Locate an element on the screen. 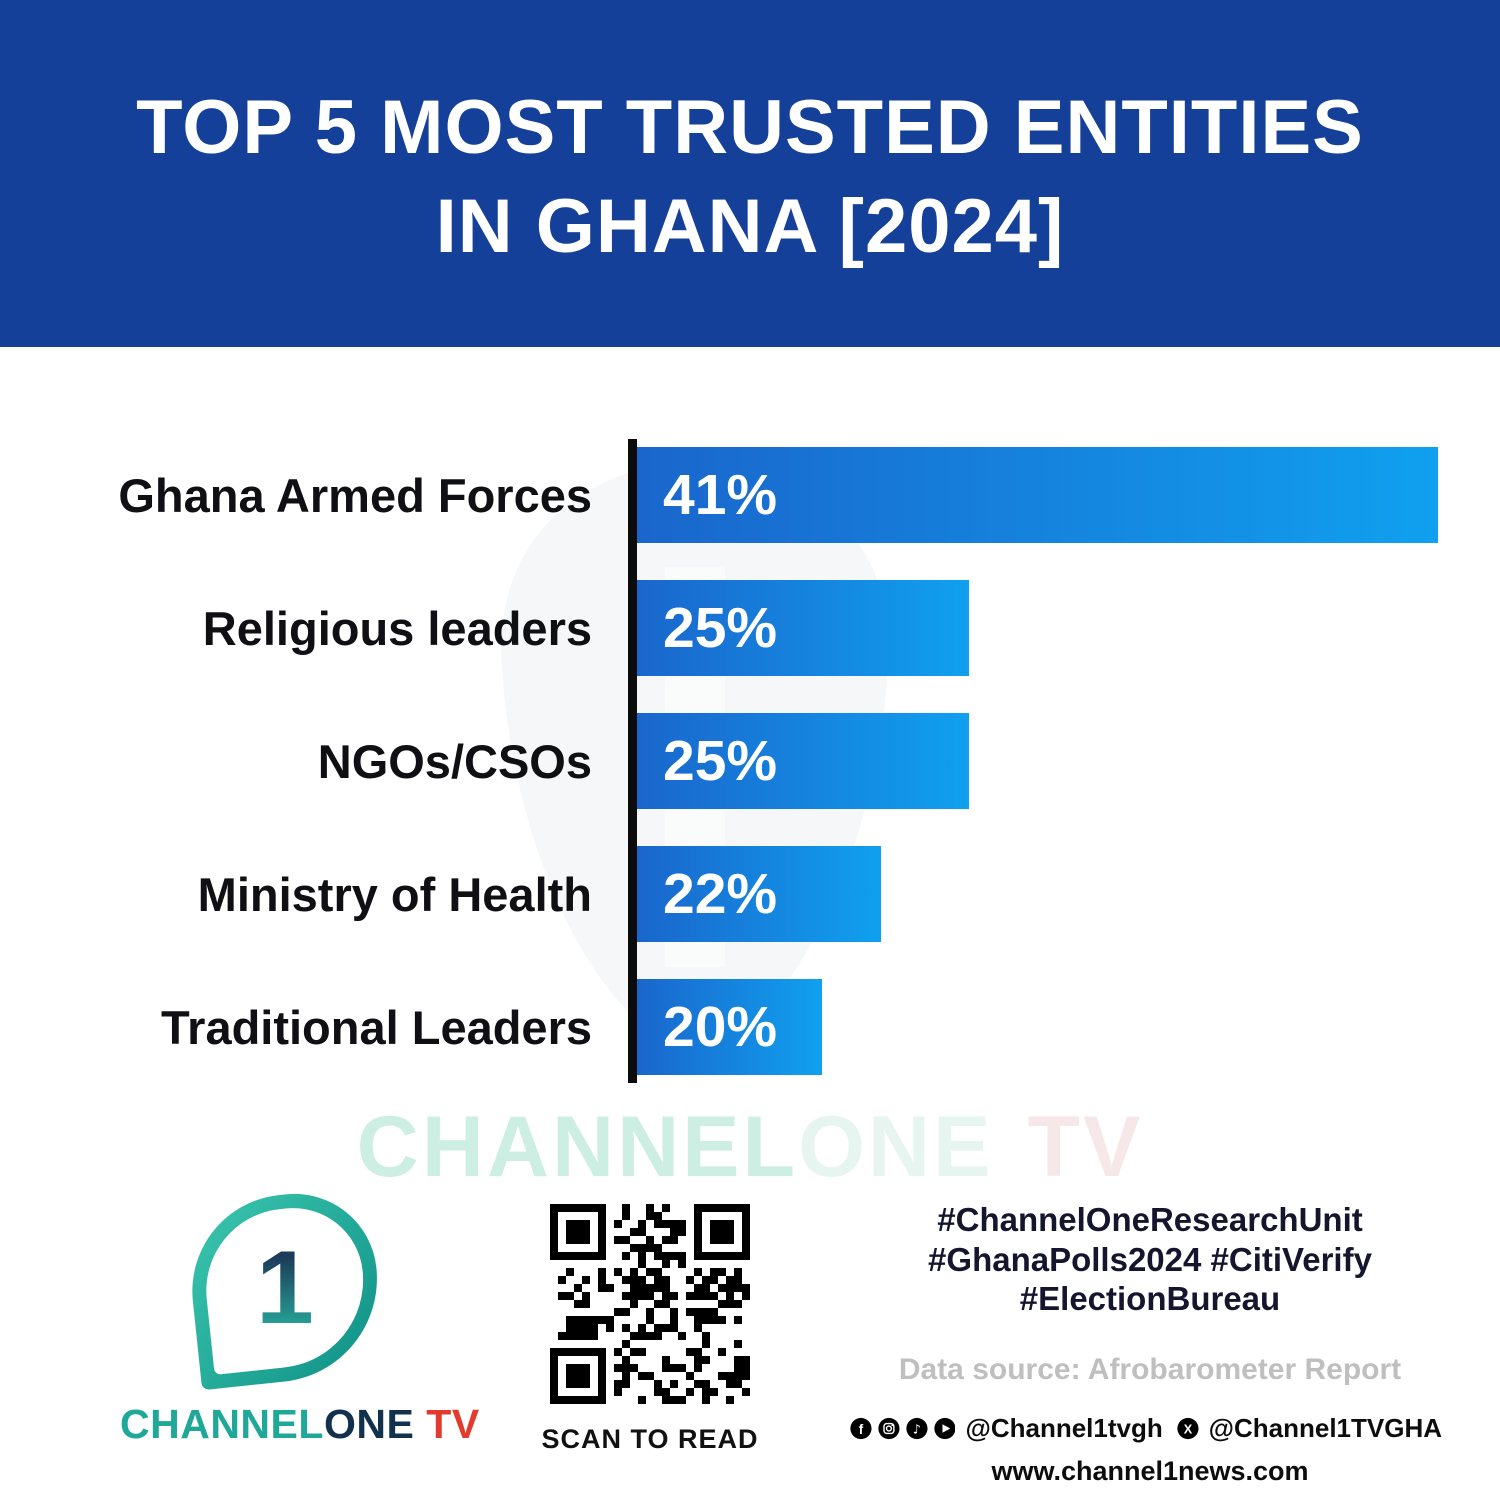 The width and height of the screenshot is (1500, 1500). bar-value-label: 41% is located at coordinates (720, 495).